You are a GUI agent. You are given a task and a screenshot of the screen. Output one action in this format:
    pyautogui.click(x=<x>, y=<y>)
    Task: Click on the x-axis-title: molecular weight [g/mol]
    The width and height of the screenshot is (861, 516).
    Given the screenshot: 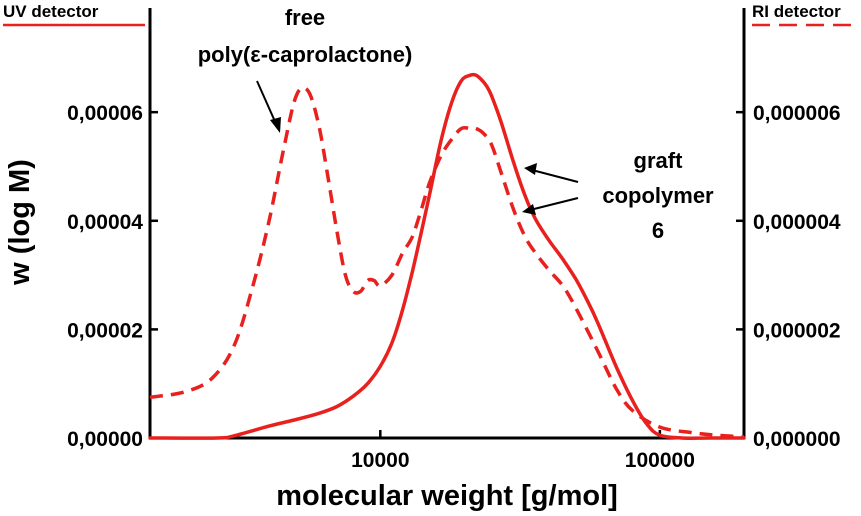 What is the action you would take?
    pyautogui.click(x=447, y=496)
    